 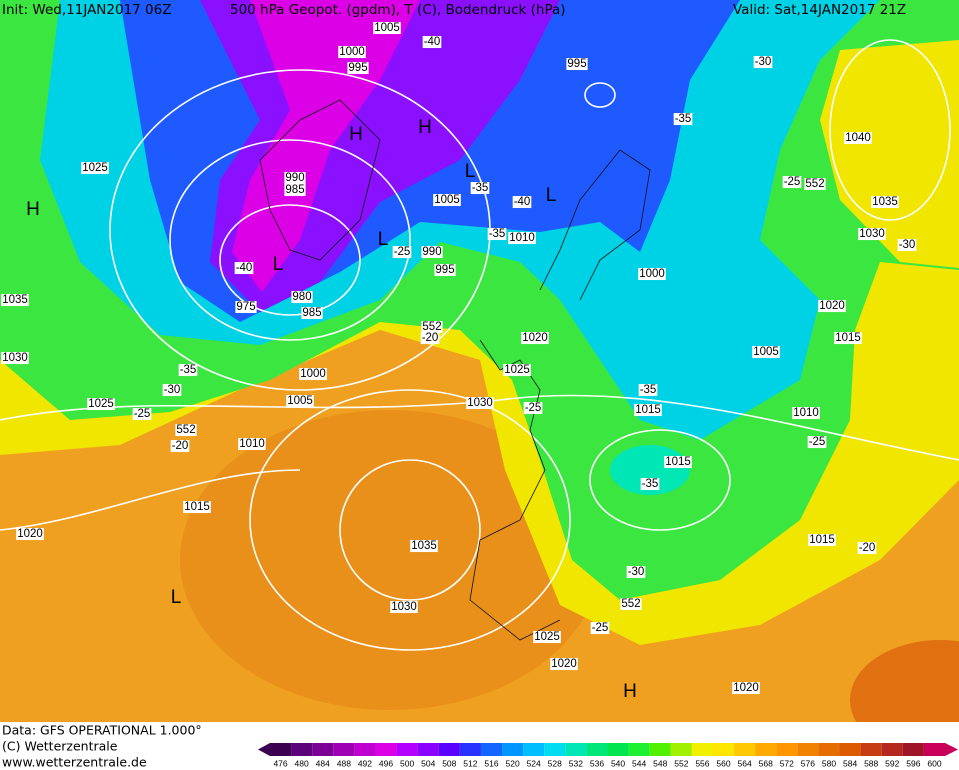 What do you see at coordinates (913, 763) in the screenshot?
I see `legend-label: 596` at bounding box center [913, 763].